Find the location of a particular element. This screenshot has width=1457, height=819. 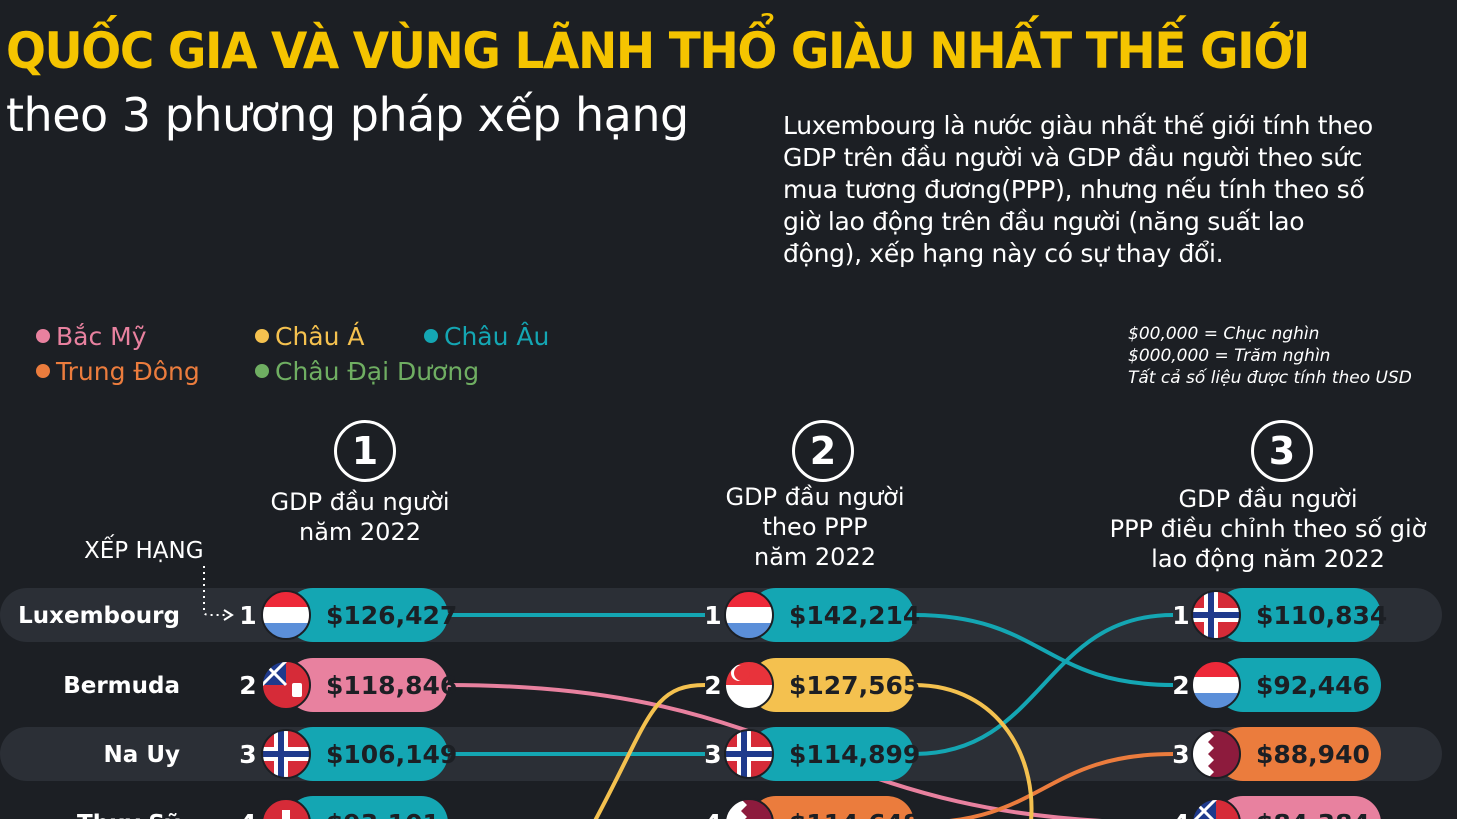

value-label: $92,446 is located at coordinates (1313, 685).